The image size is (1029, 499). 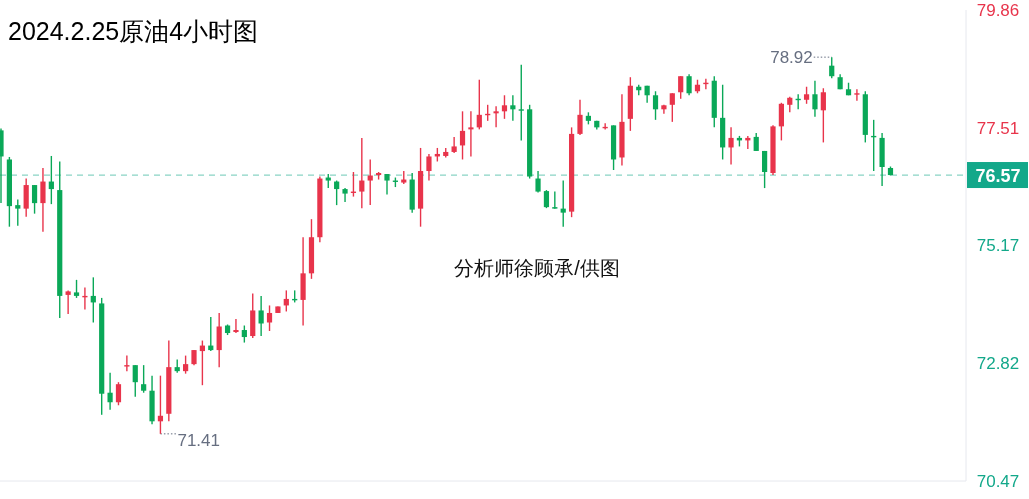 I want to click on chart-title: 2024.2.25原油4小时图, so click(x=133, y=31).